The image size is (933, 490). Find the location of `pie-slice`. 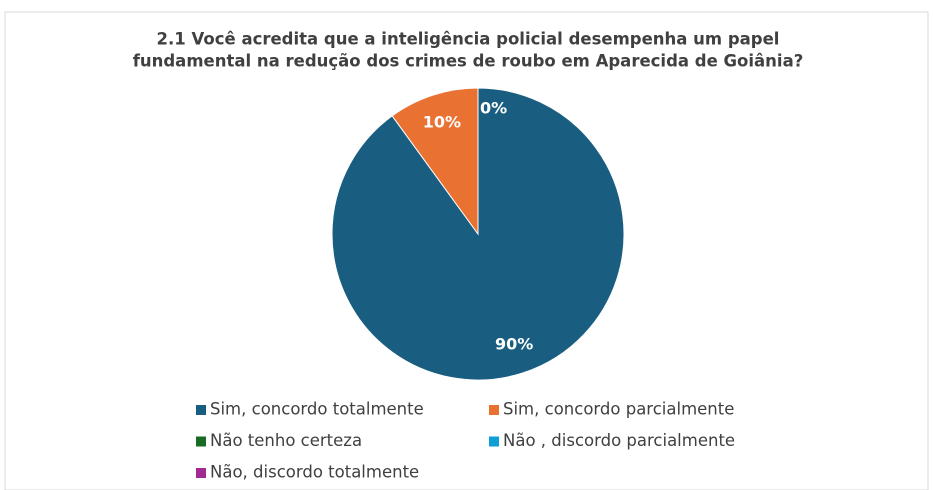

pie-slice is located at coordinates (435, 161).